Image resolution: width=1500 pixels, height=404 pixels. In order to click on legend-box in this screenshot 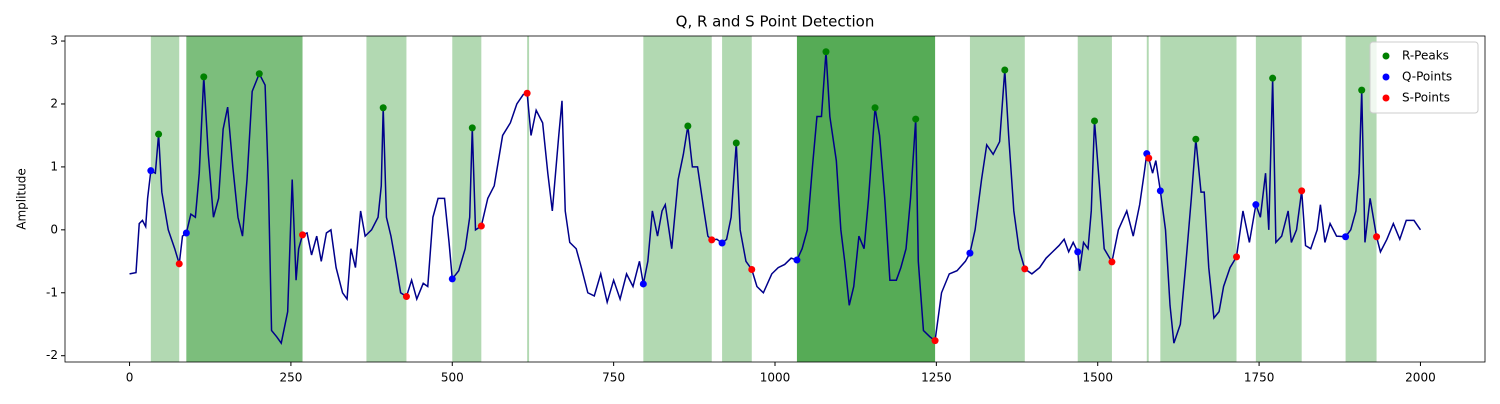, I will do `click(1424, 77)`.